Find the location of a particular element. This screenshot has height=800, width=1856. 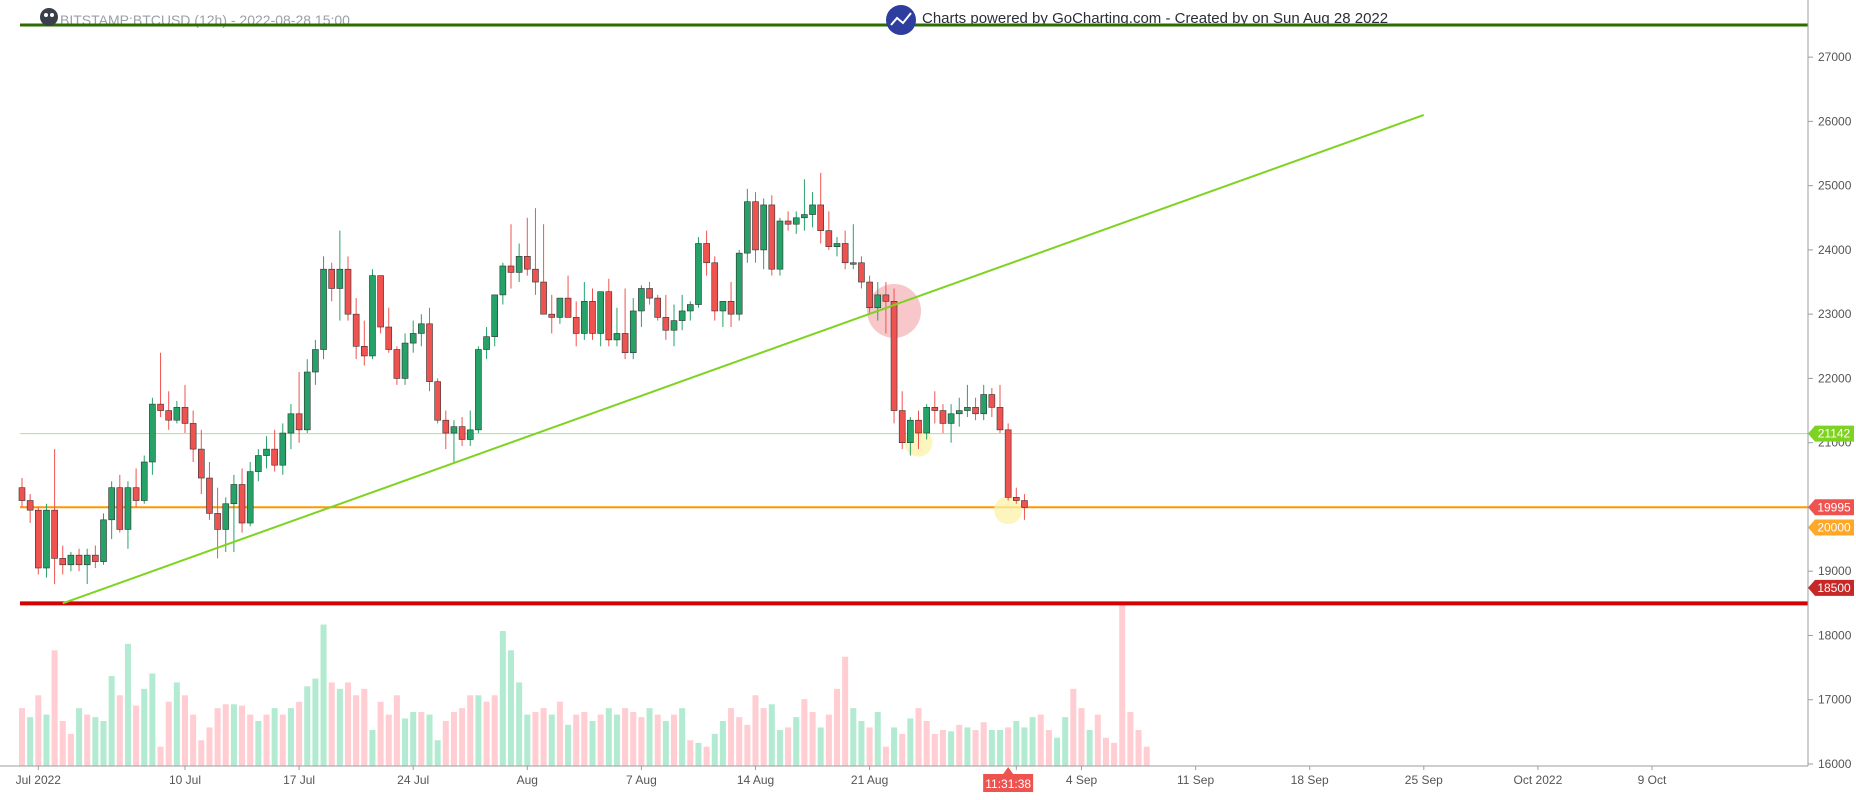

y-tick-label: 26000 is located at coordinates (1835, 121).